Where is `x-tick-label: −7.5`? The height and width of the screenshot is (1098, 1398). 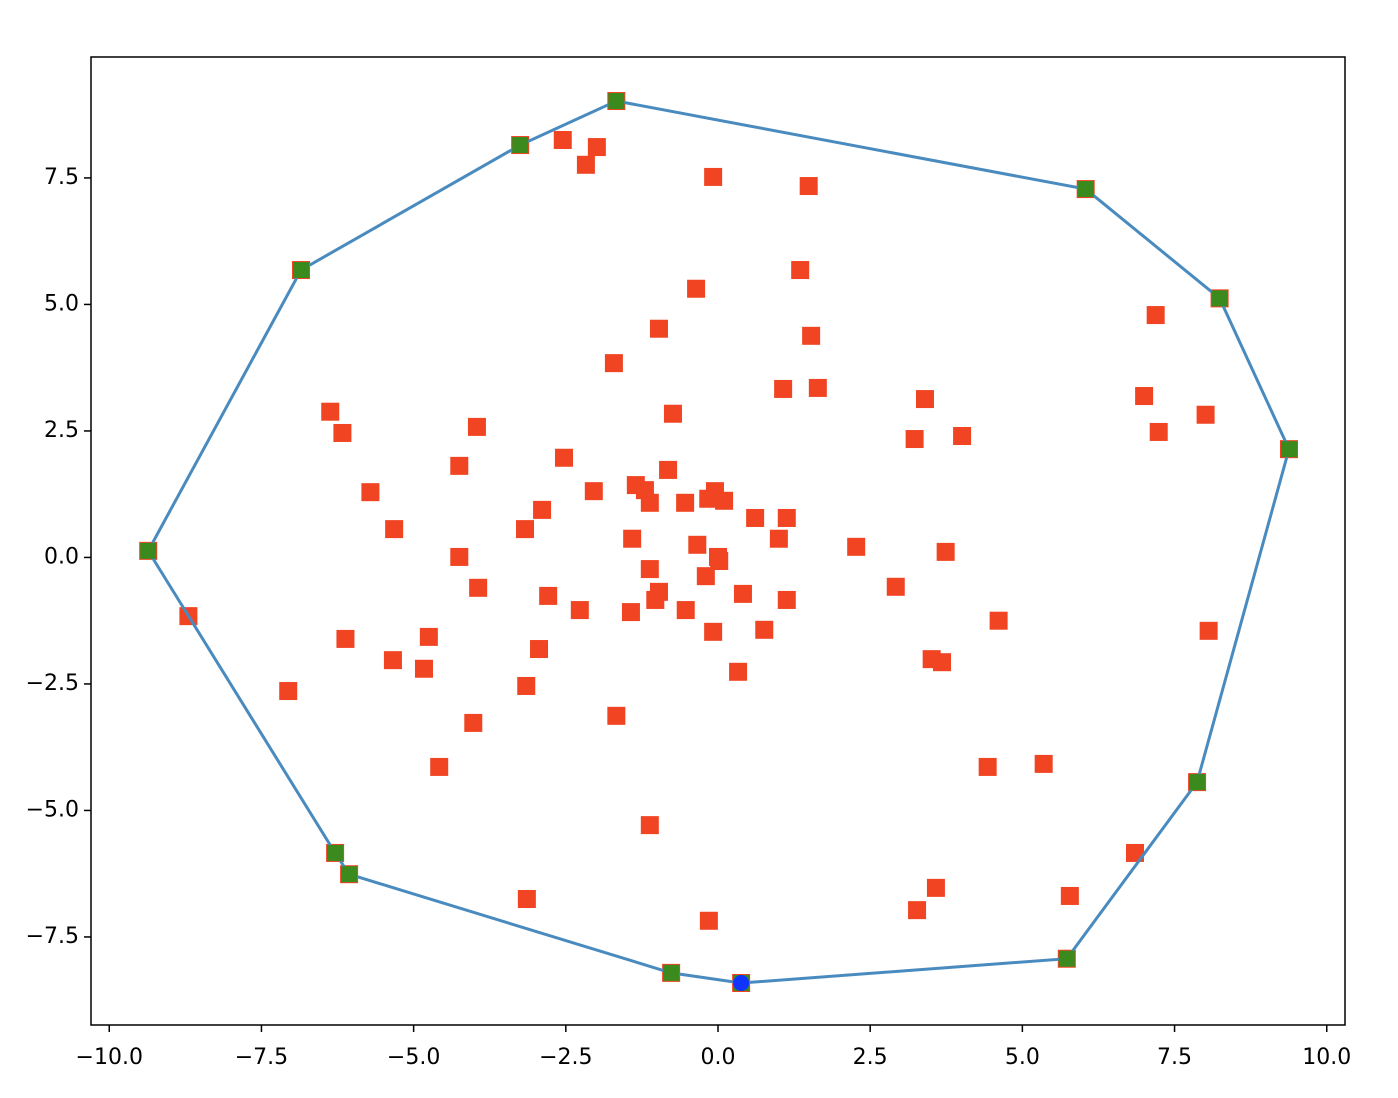
x-tick-label: −7.5 is located at coordinates (261, 1057).